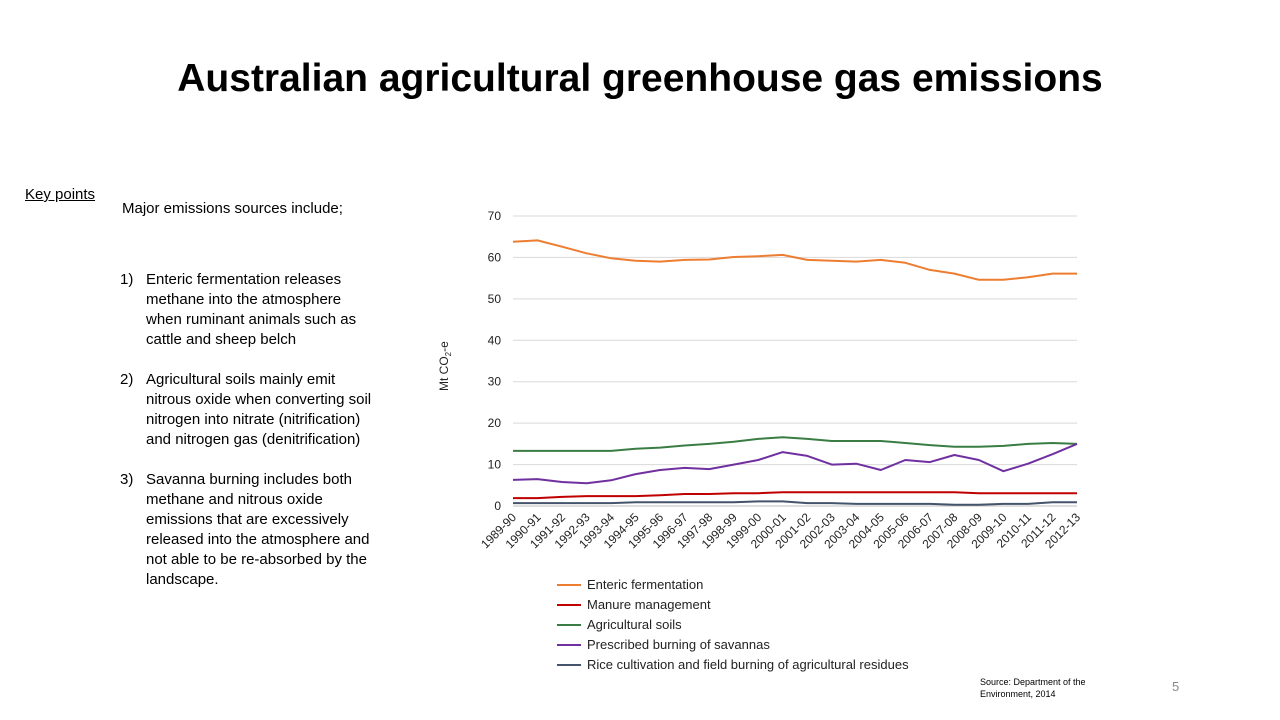 This screenshot has height=720, width=1280. I want to click on y-tick-label: 60, so click(495, 257).